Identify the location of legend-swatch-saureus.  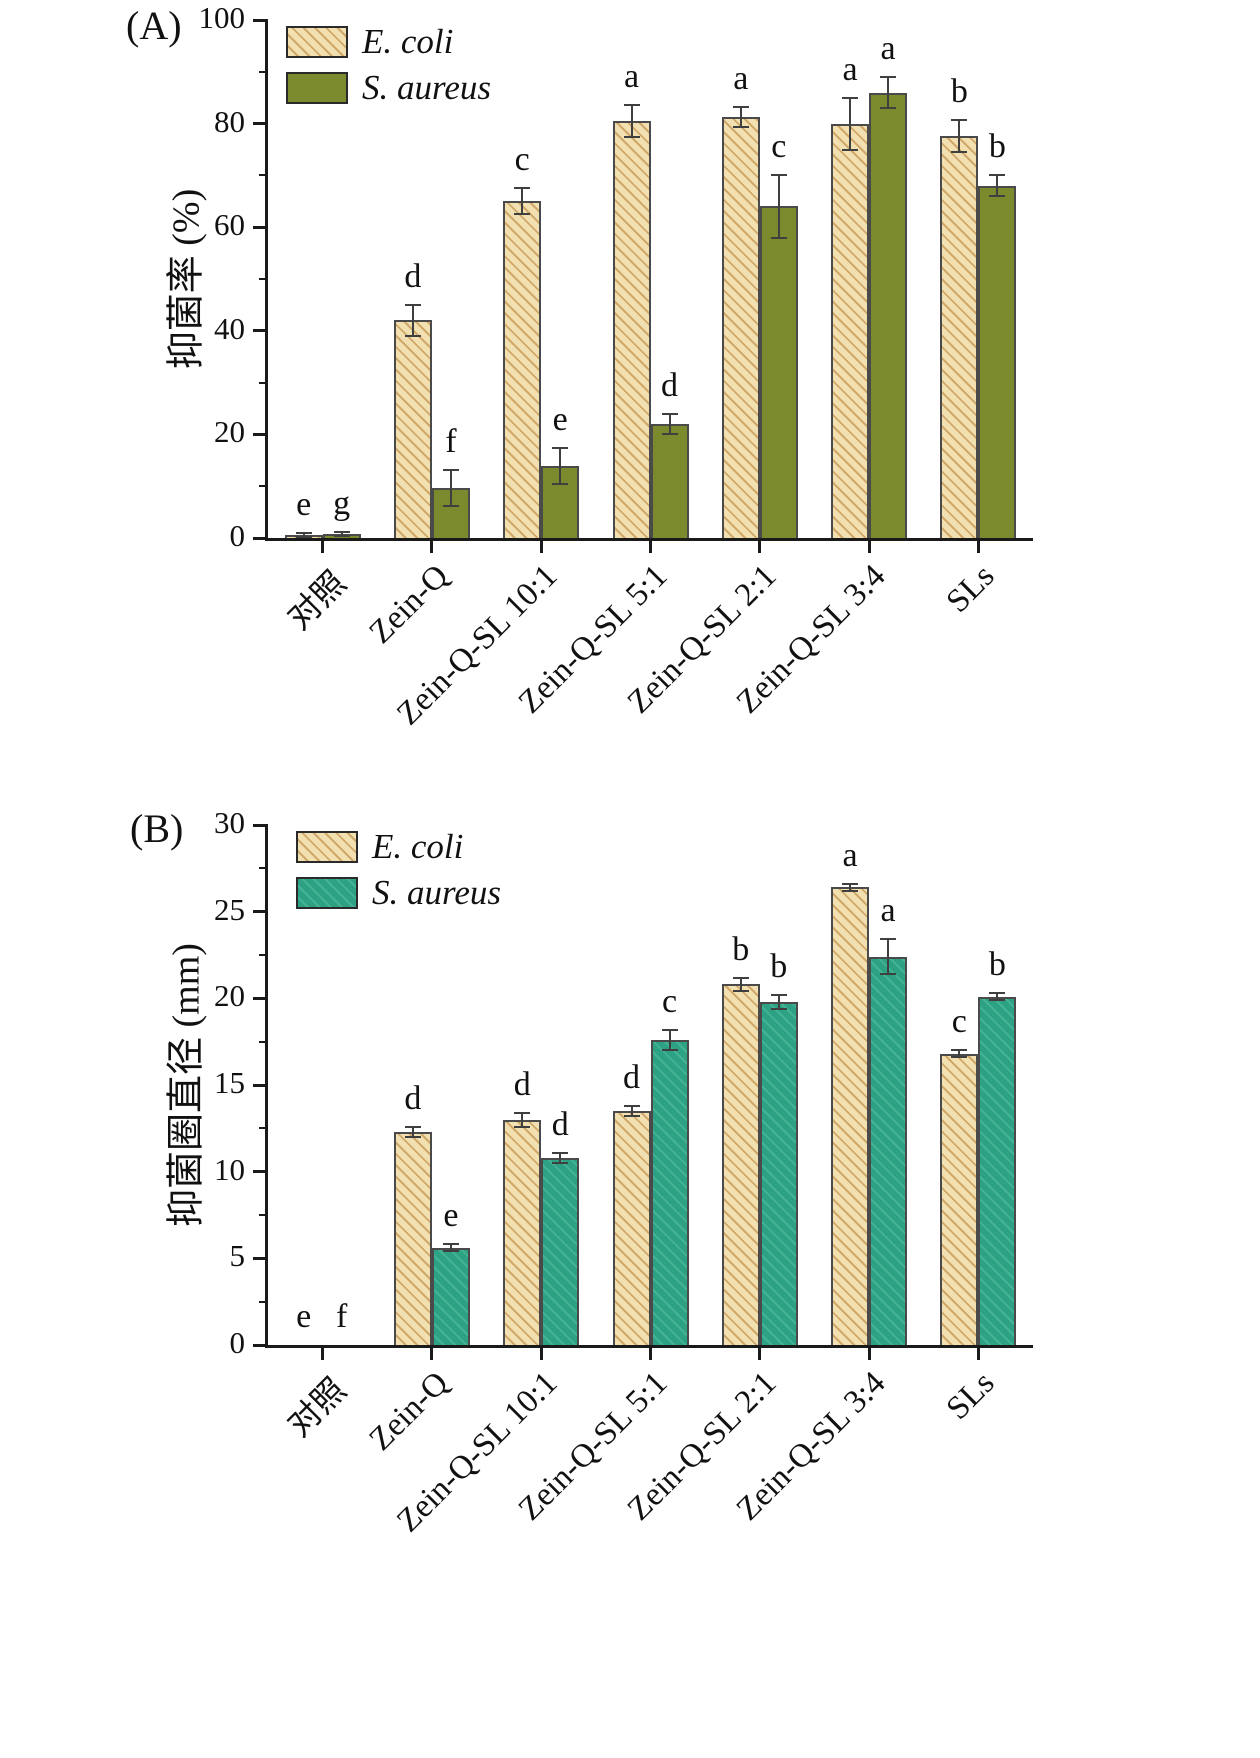
(317, 88).